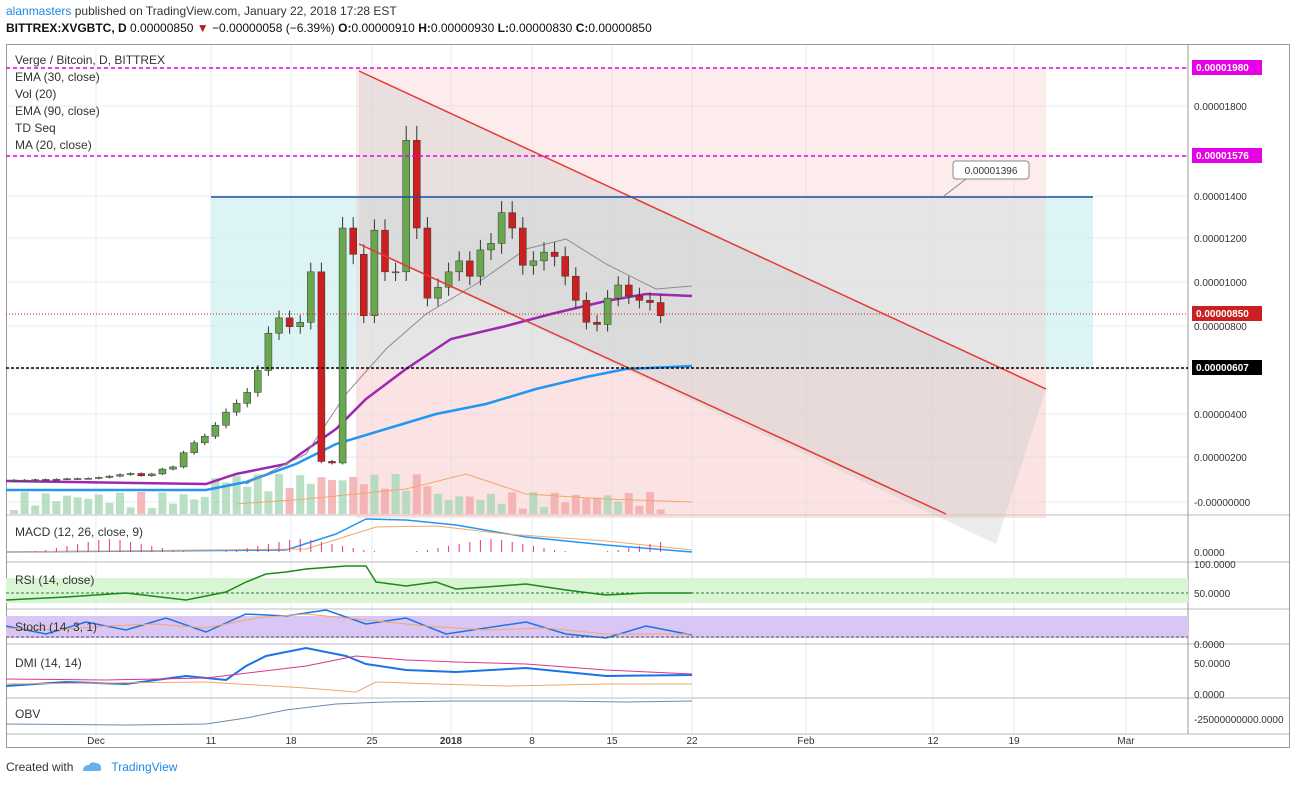 The height and width of the screenshot is (785, 1300). I want to click on time-tick-label: Feb, so click(806, 741).